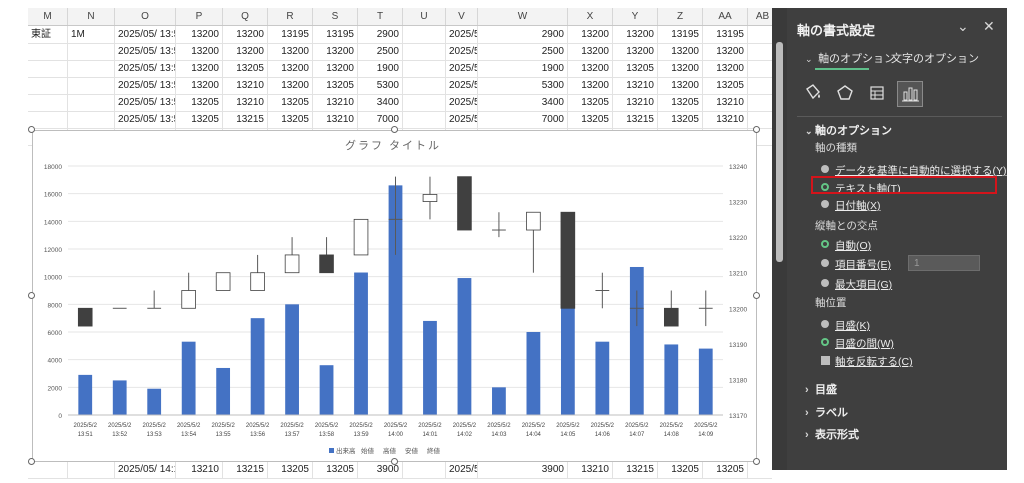  I want to click on column-header-z: Z, so click(680, 16).